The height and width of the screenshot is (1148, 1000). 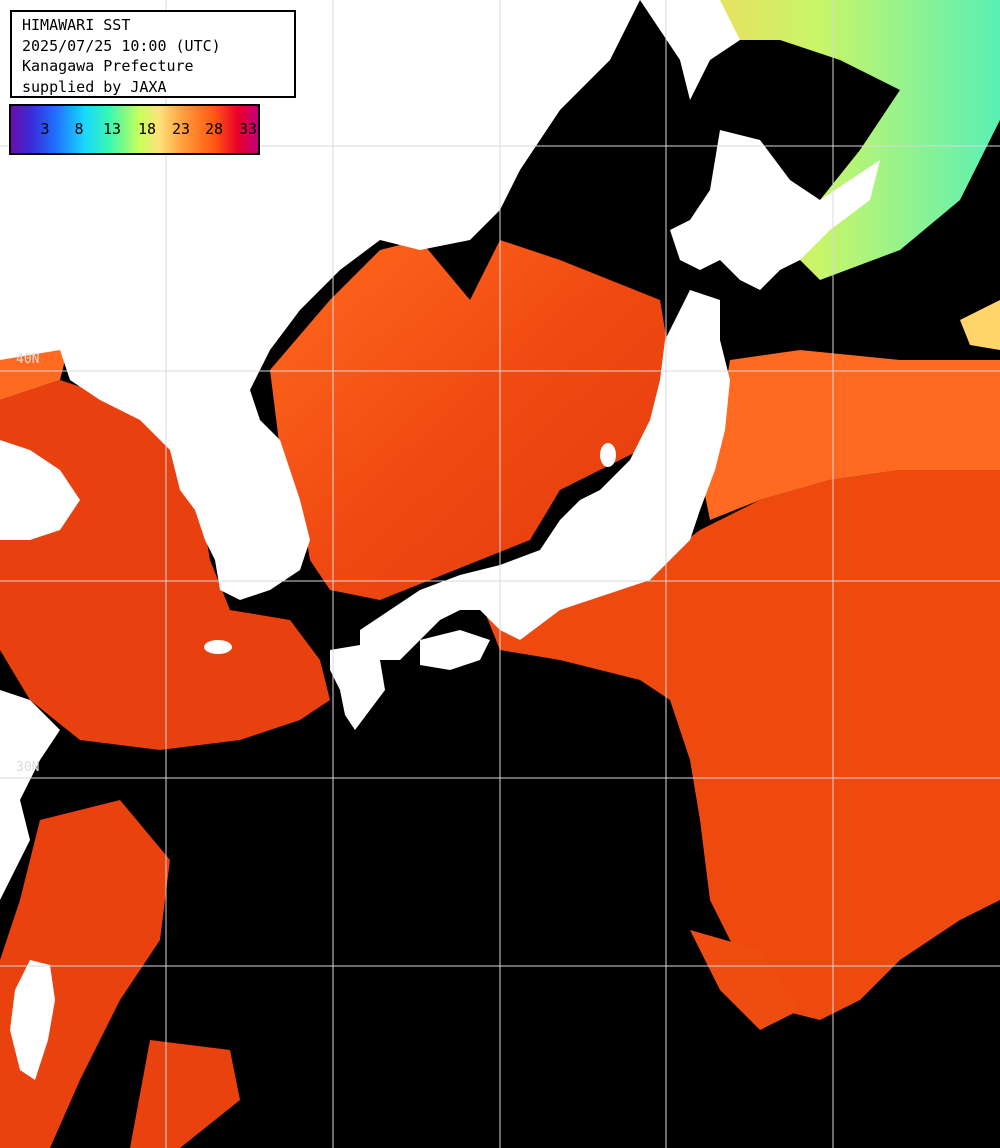 What do you see at coordinates (455, 650) in the screenshot?
I see `shikoku` at bounding box center [455, 650].